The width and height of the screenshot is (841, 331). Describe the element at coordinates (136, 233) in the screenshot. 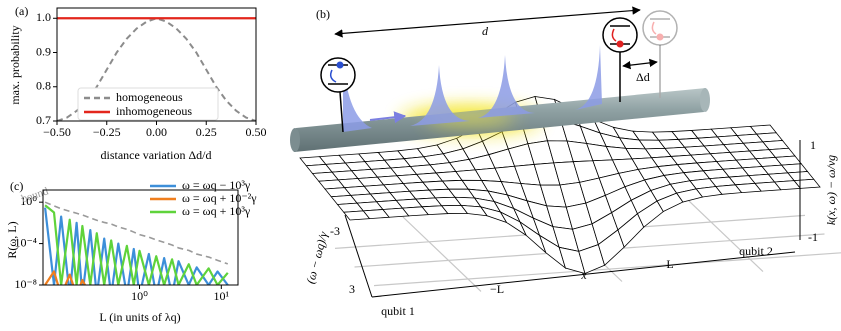

I see `bound-line` at that location.